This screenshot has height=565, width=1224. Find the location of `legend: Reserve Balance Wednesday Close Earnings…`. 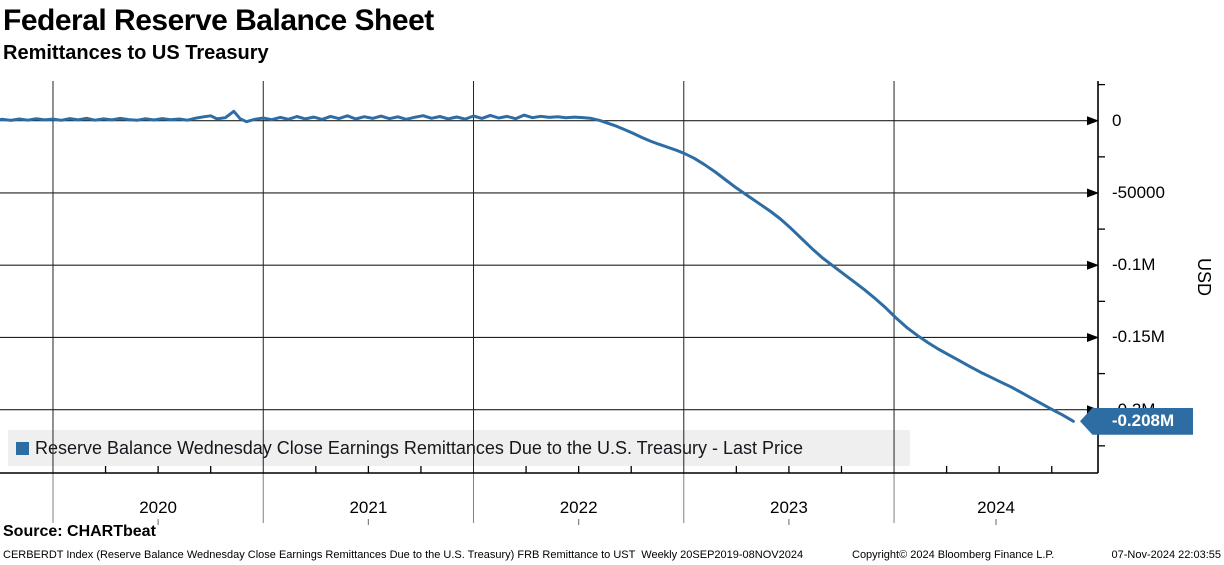

legend: Reserve Balance Wednesday Close Earnings… is located at coordinates (459, 448).